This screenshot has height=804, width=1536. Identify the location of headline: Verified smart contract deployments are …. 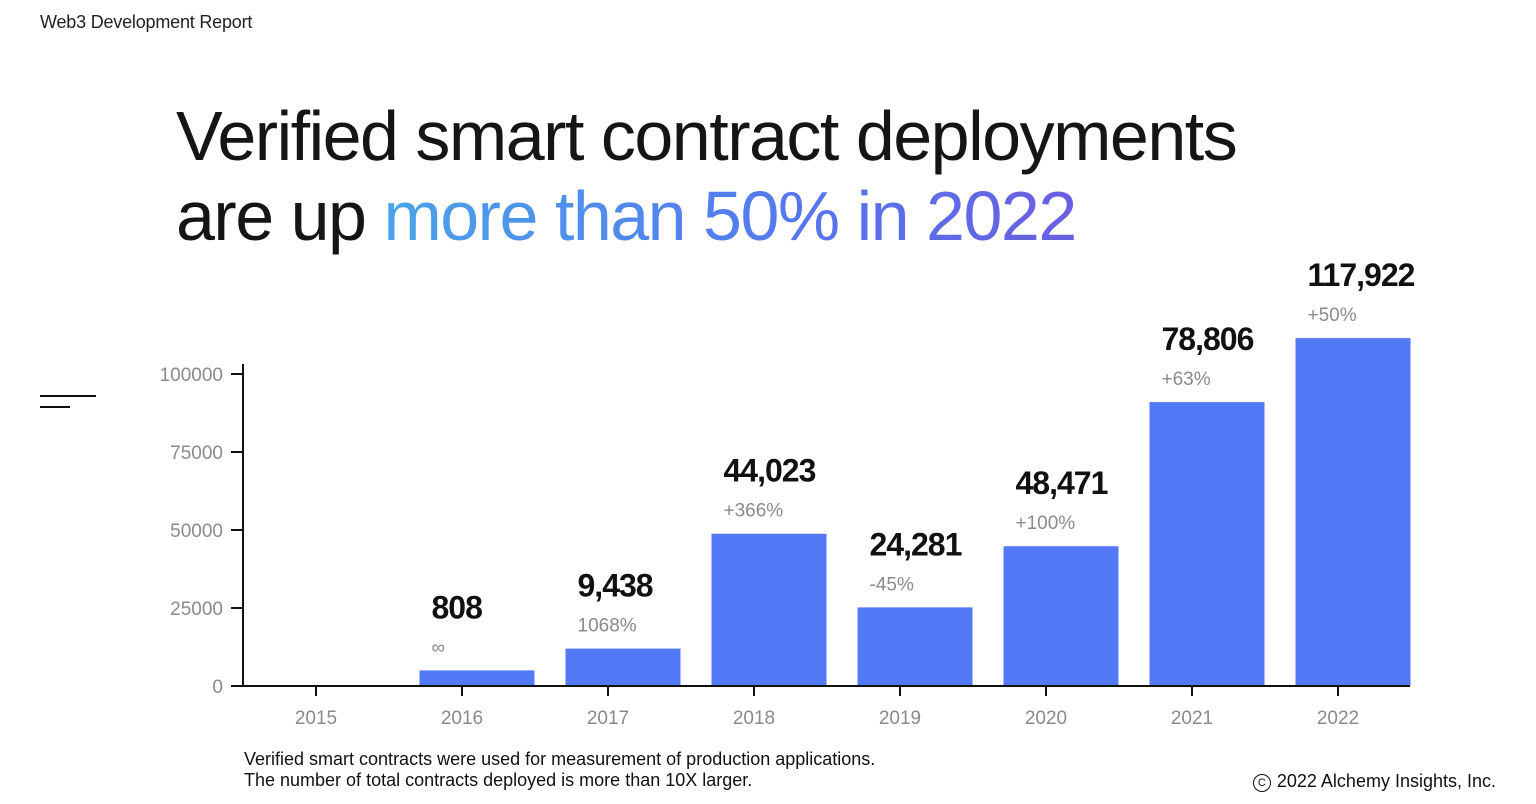
(707, 176).